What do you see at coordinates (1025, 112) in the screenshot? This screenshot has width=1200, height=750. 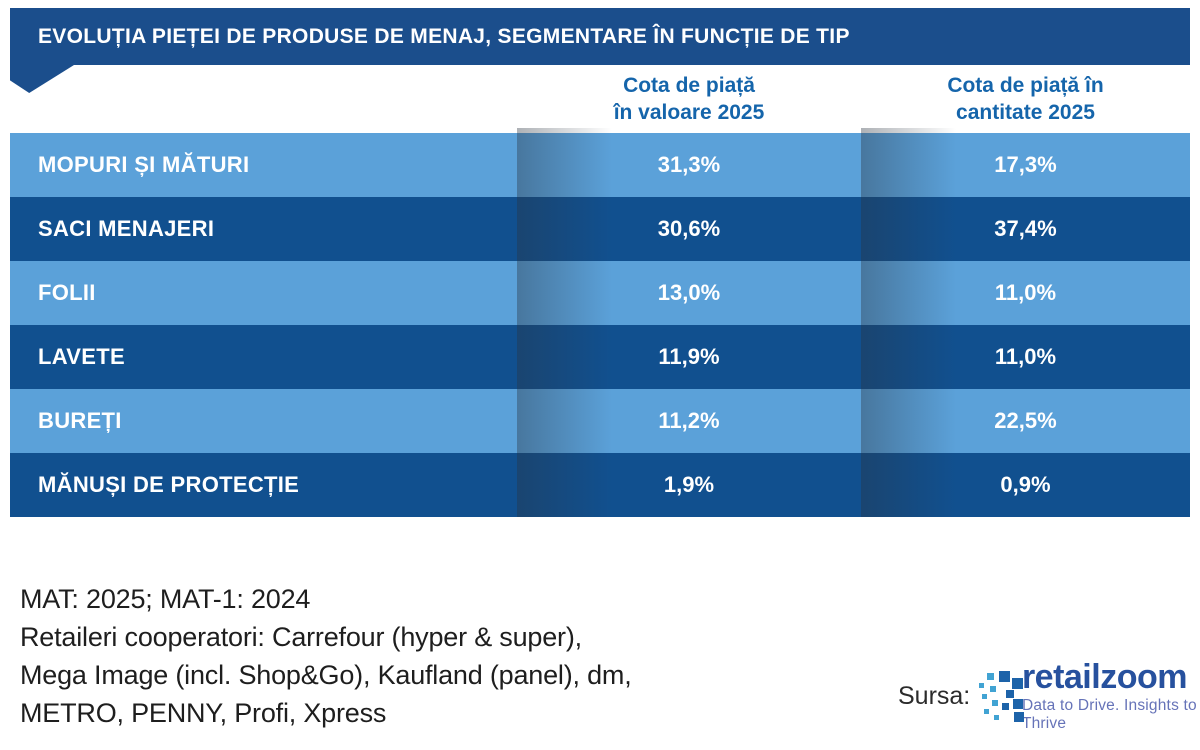 I see `column-header-quantity-line2: cantitate 2025` at bounding box center [1025, 112].